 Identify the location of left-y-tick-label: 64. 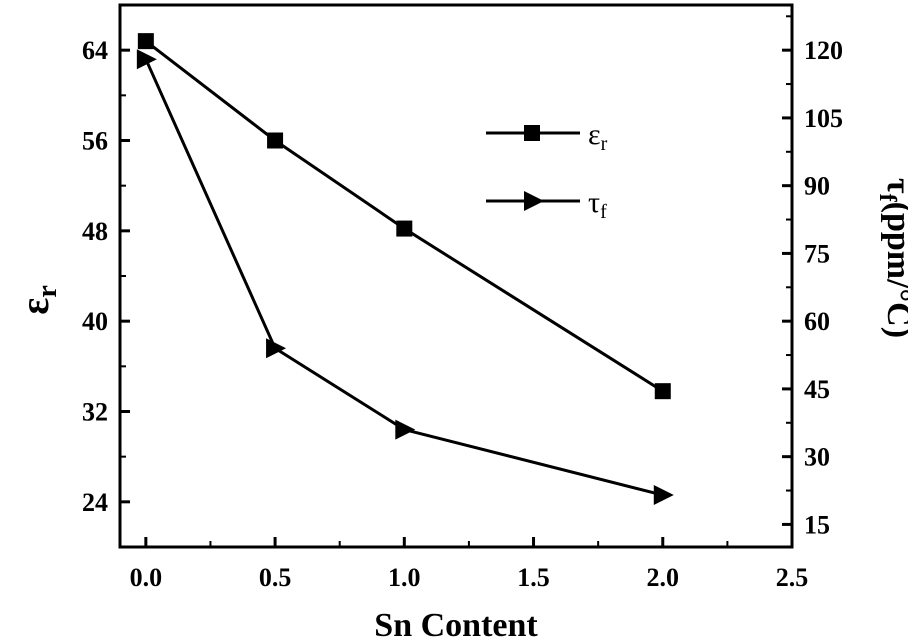
(95, 50).